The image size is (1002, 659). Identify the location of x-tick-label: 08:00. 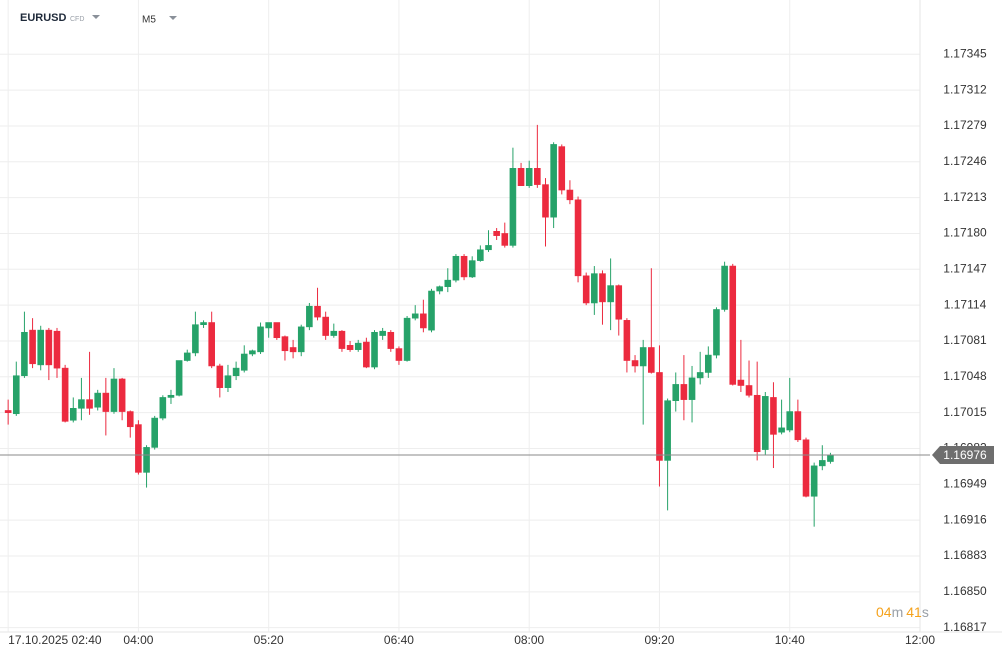
(529, 640).